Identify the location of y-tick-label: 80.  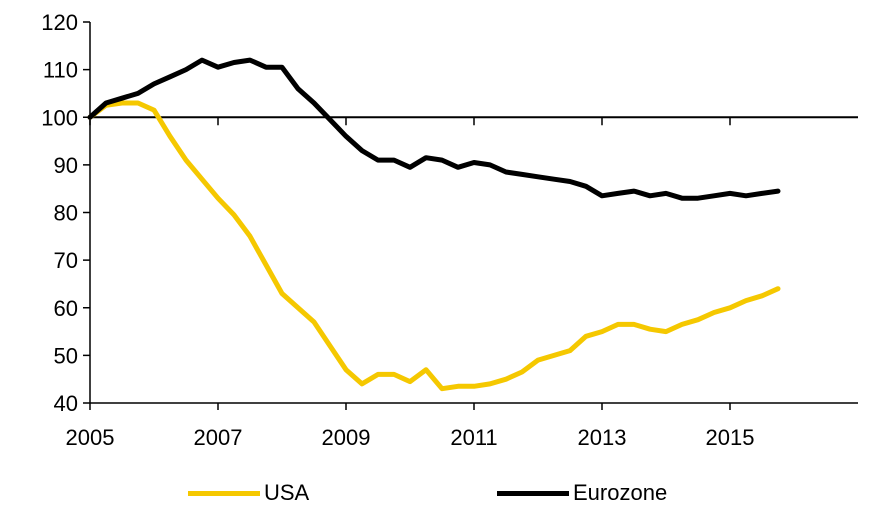
(66, 213).